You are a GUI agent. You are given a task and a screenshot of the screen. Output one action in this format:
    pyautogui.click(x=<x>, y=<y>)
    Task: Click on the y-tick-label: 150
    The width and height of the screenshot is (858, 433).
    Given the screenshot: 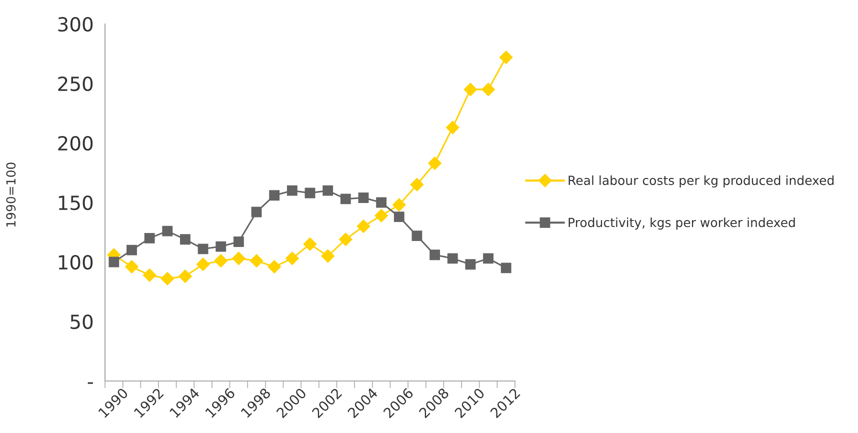 What is the action you would take?
    pyautogui.click(x=75, y=202)
    